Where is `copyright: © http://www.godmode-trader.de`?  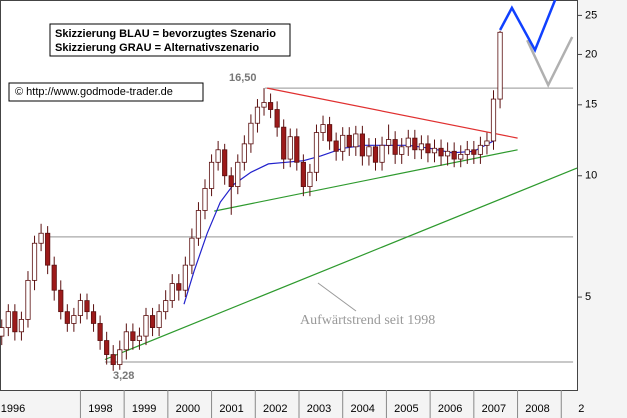 copyright: © http://www.godmode-trader.de is located at coordinates (94, 92).